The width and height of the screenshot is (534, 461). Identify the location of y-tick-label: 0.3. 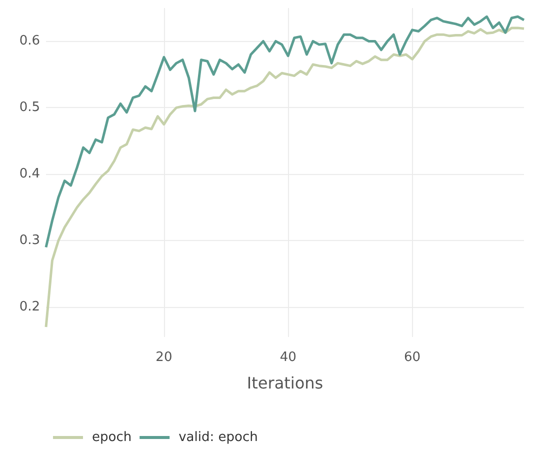
(29, 240).